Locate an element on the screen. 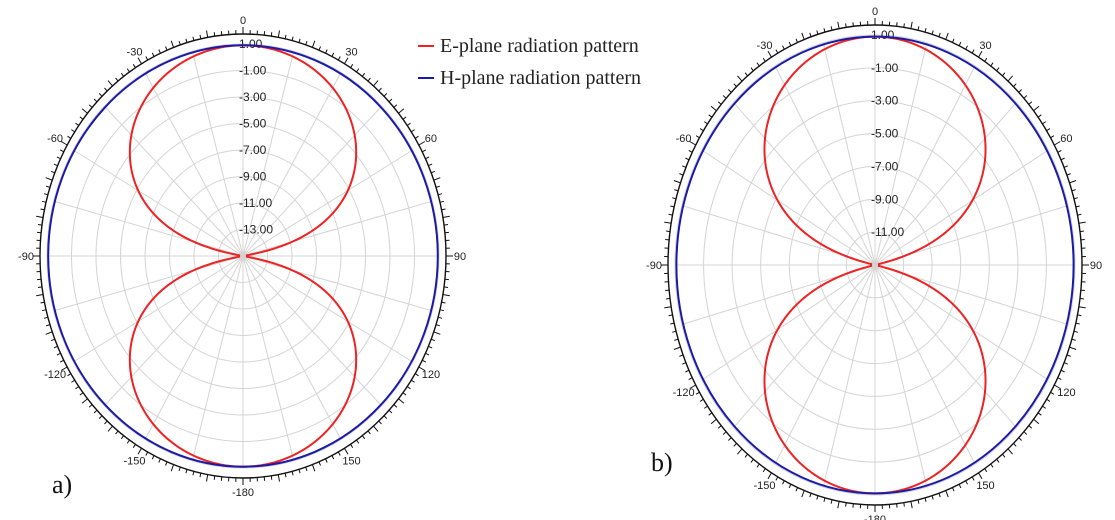 The width and height of the screenshot is (1115, 520). radial-tick-label: -11.00 is located at coordinates (255, 203).